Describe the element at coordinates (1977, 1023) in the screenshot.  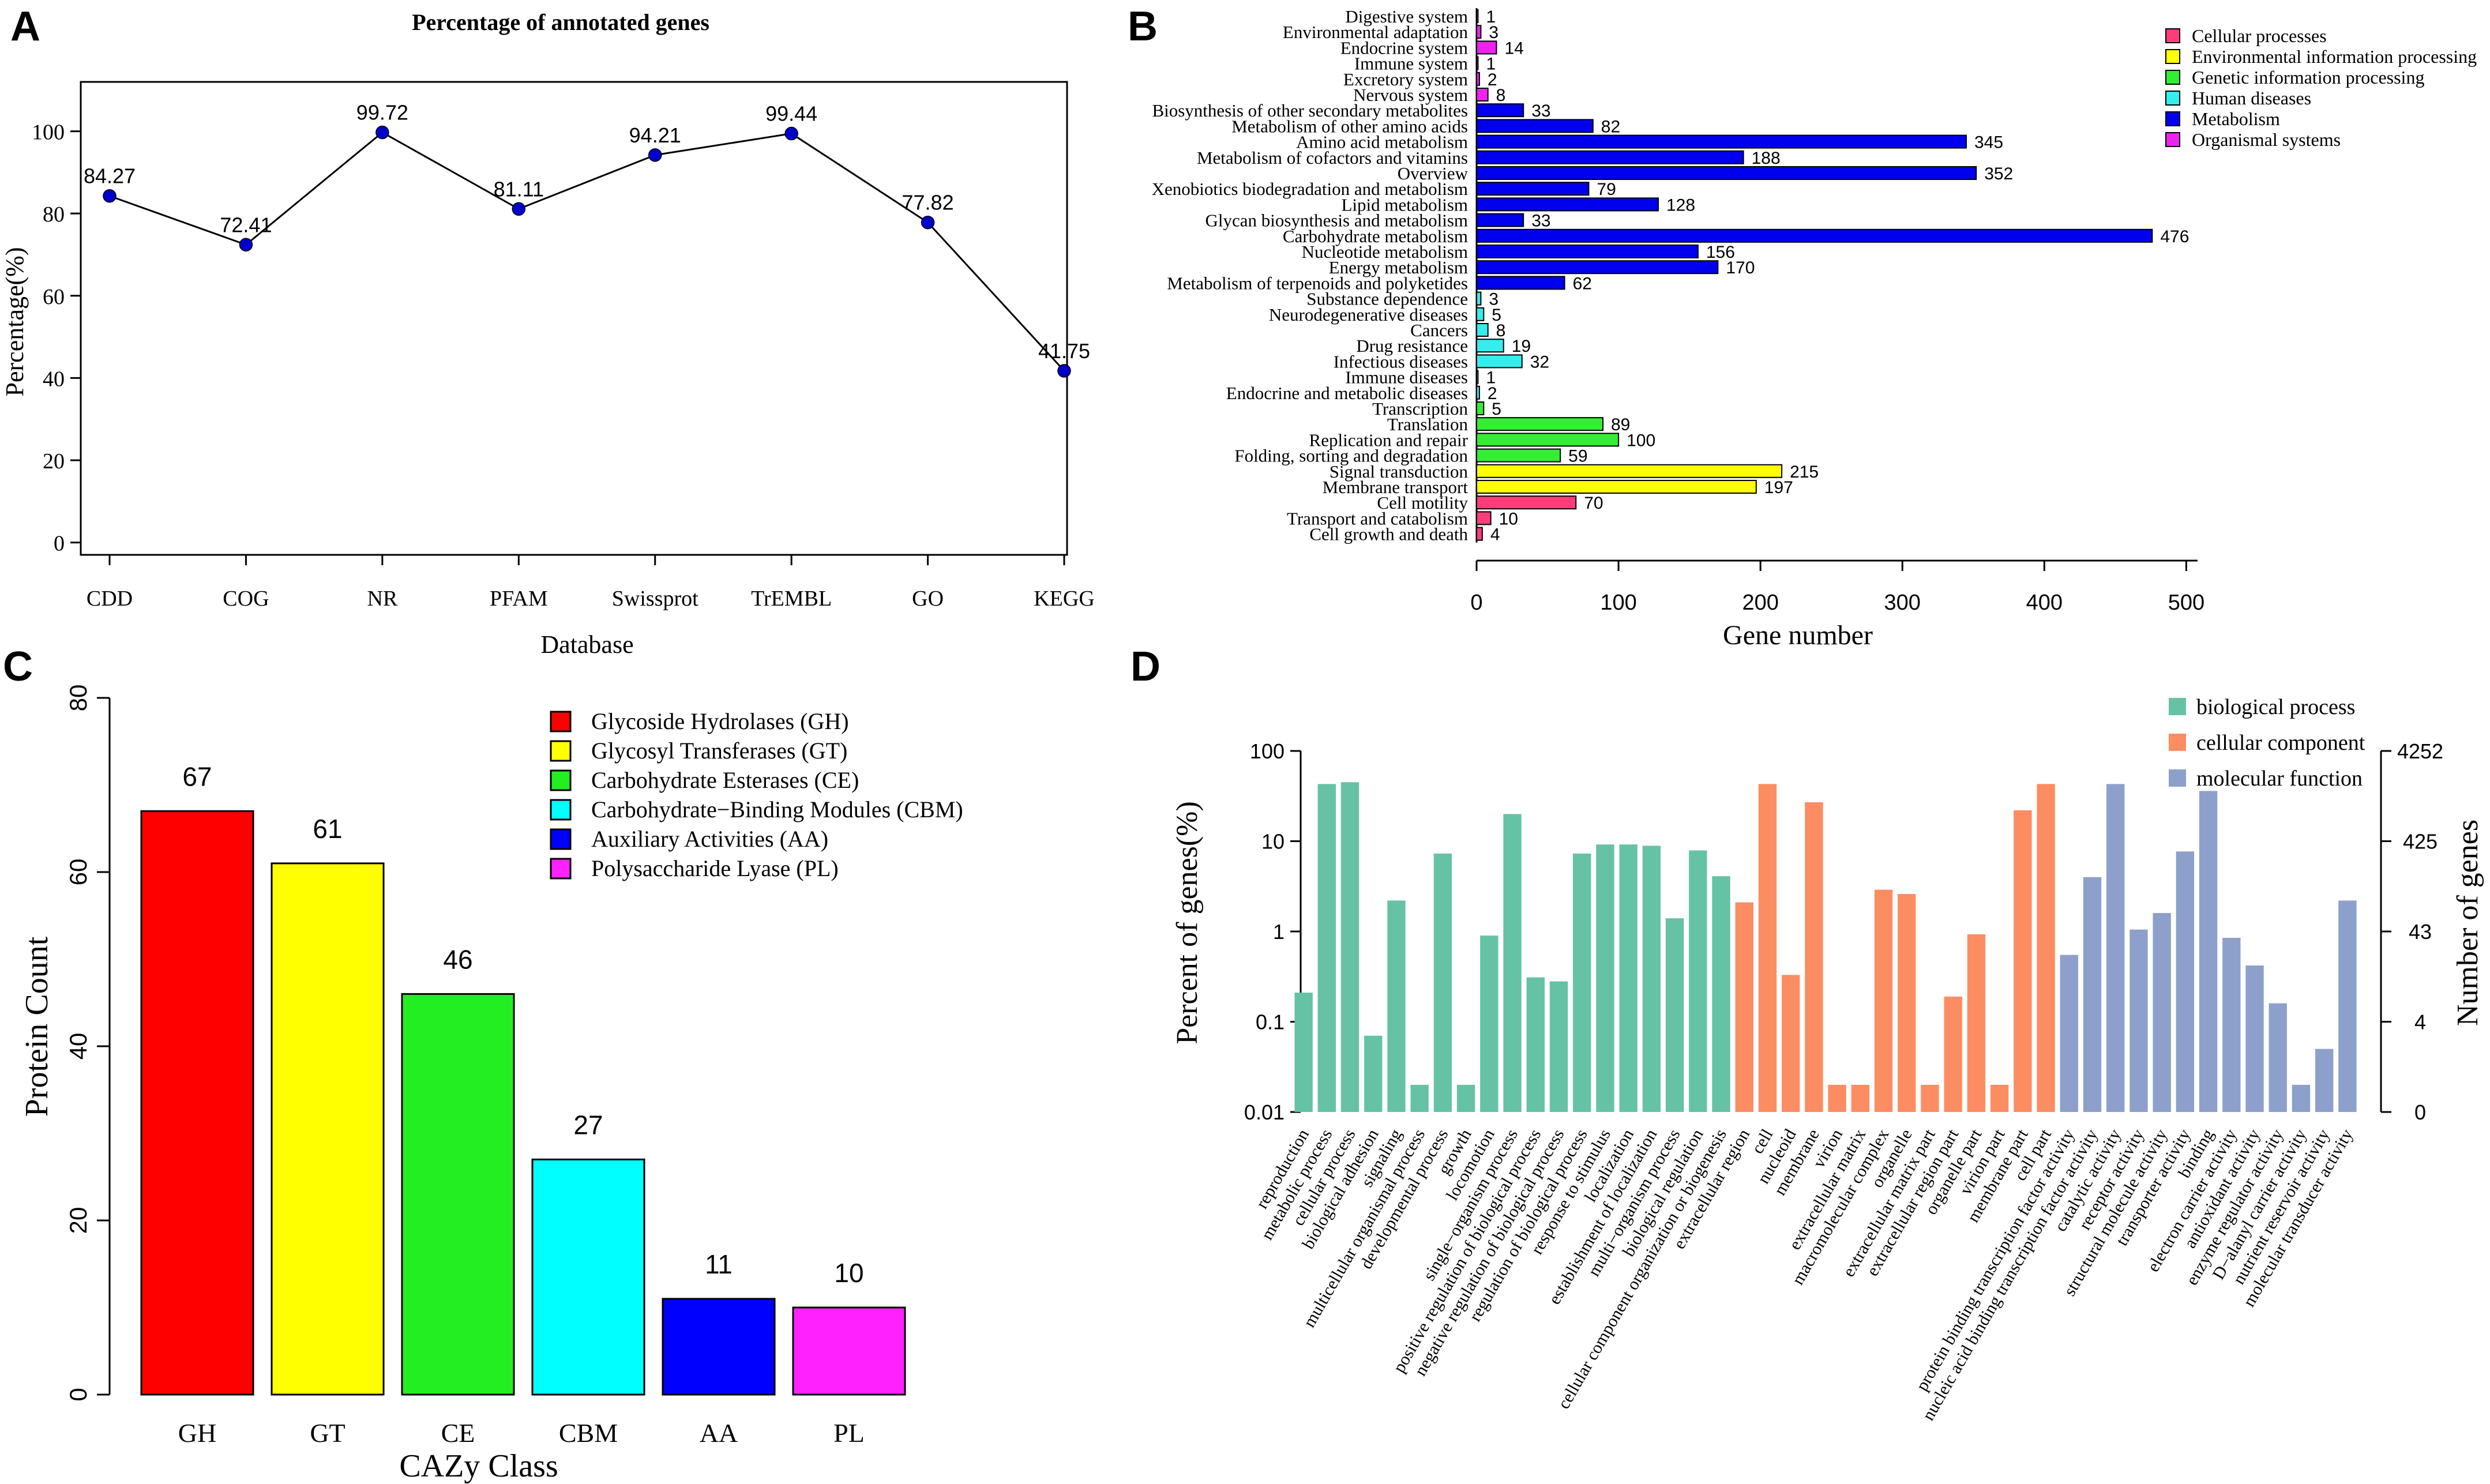
I see `chart-d-bar-organelle-part` at that location.